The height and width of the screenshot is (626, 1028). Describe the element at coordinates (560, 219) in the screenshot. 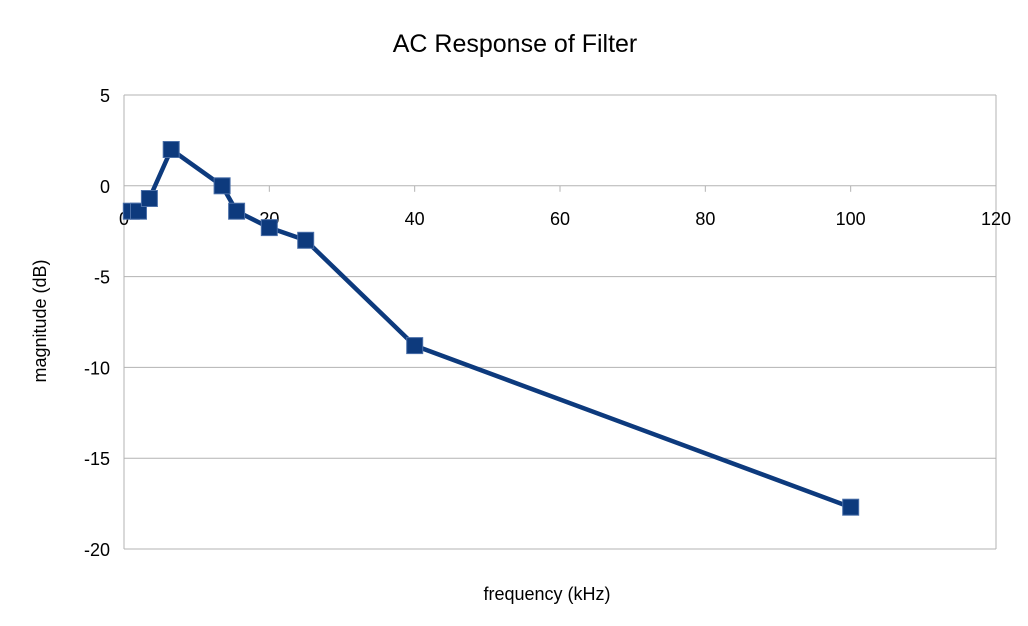

I see `x-tick-label: 60` at that location.